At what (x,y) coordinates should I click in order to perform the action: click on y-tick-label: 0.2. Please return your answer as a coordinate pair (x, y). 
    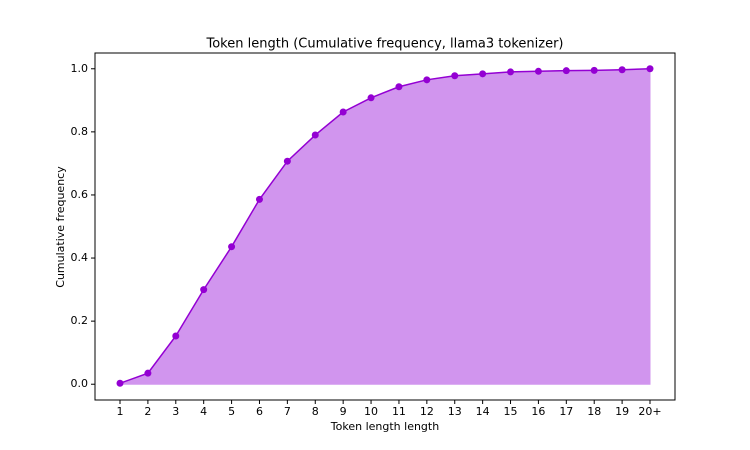
    Looking at the image, I should click on (80, 320).